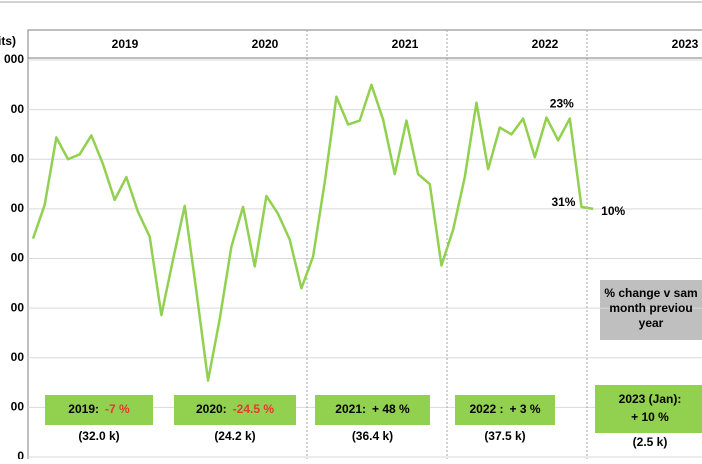  What do you see at coordinates (486, 409) in the screenshot?
I see `summary-label: 2022 :` at bounding box center [486, 409].